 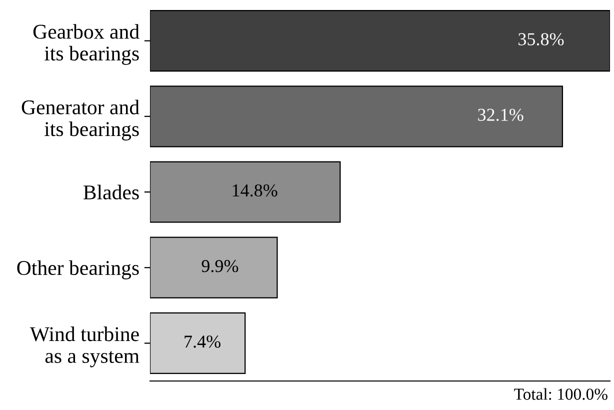 What do you see at coordinates (541, 39) in the screenshot?
I see `data-label: 35.8%` at bounding box center [541, 39].